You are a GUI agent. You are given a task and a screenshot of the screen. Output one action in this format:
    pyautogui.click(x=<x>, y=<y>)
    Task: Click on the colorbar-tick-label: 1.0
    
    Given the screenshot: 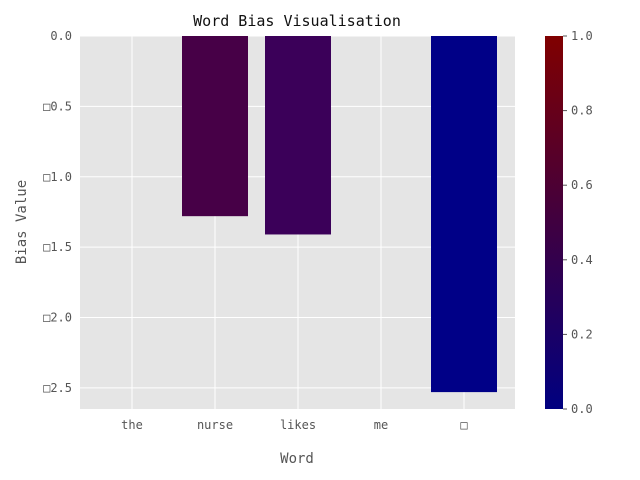 What is the action you would take?
    pyautogui.click(x=582, y=36)
    